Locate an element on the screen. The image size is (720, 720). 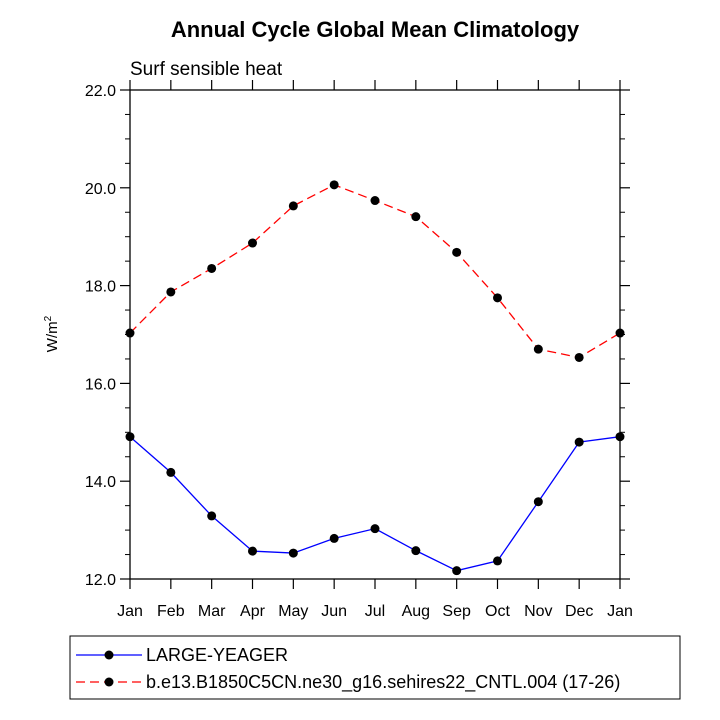
x-tick-label: Apr is located at coordinates (253, 611).